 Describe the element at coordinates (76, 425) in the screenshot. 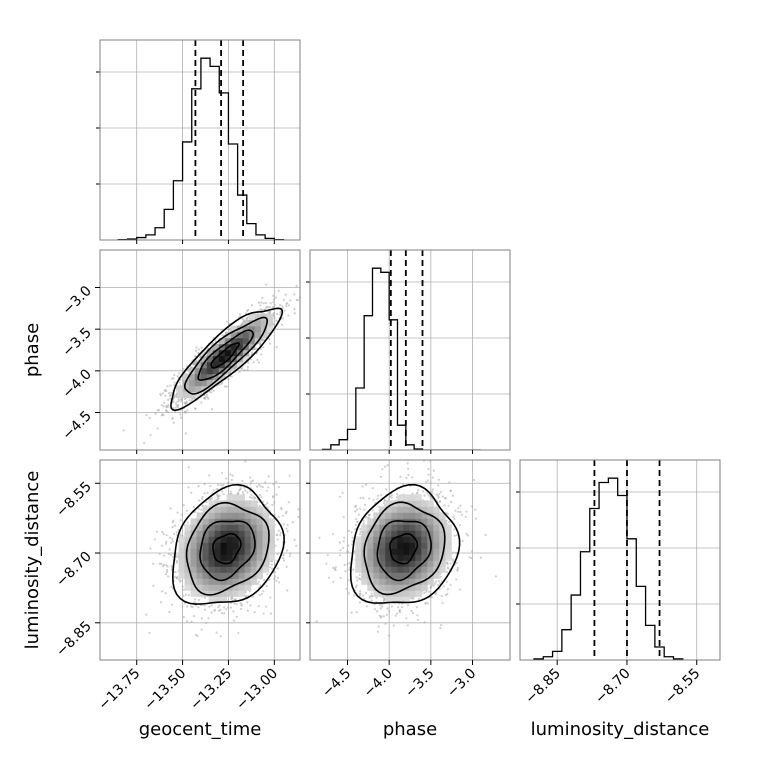

I see `y-tick-label: −4.5` at that location.